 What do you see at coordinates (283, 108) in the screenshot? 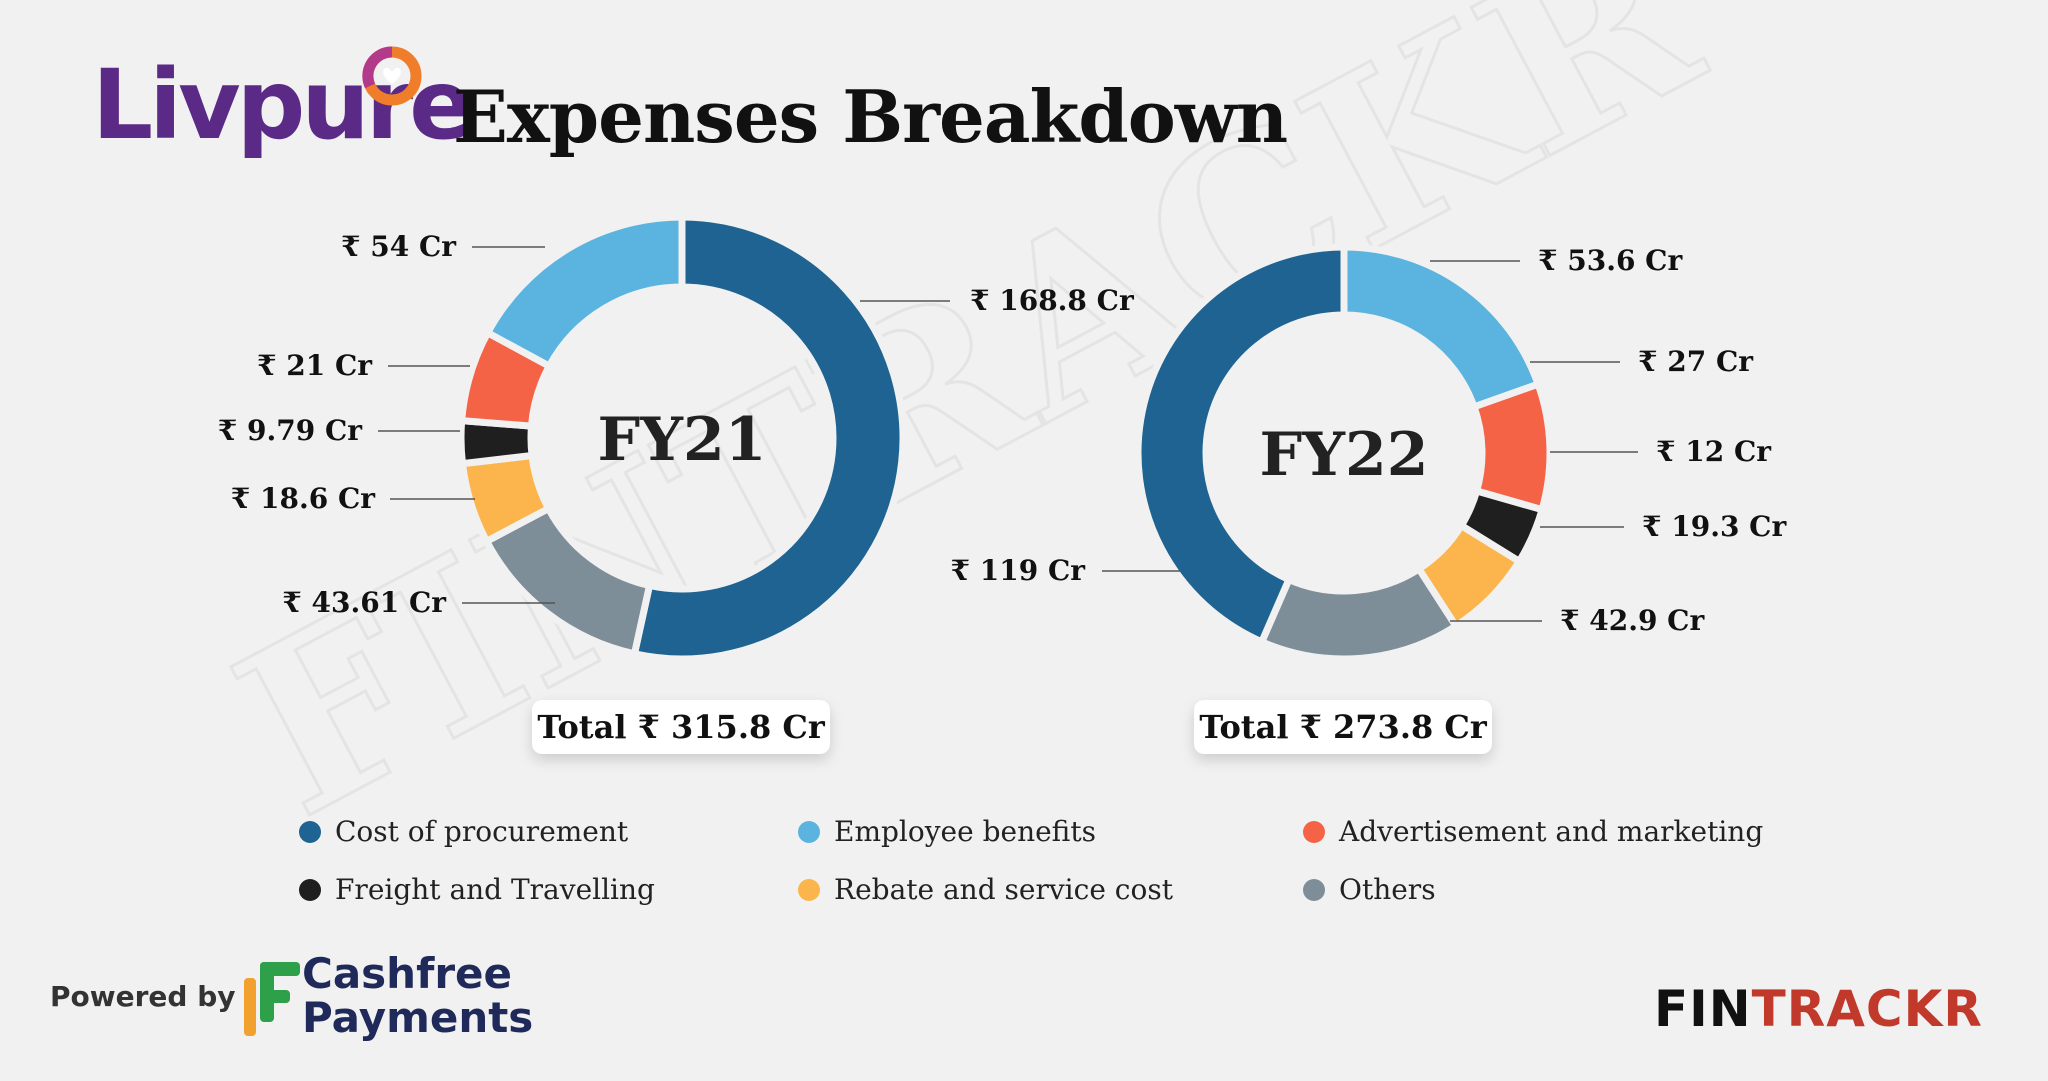
I see `livpure-logo: Livpure` at bounding box center [283, 108].